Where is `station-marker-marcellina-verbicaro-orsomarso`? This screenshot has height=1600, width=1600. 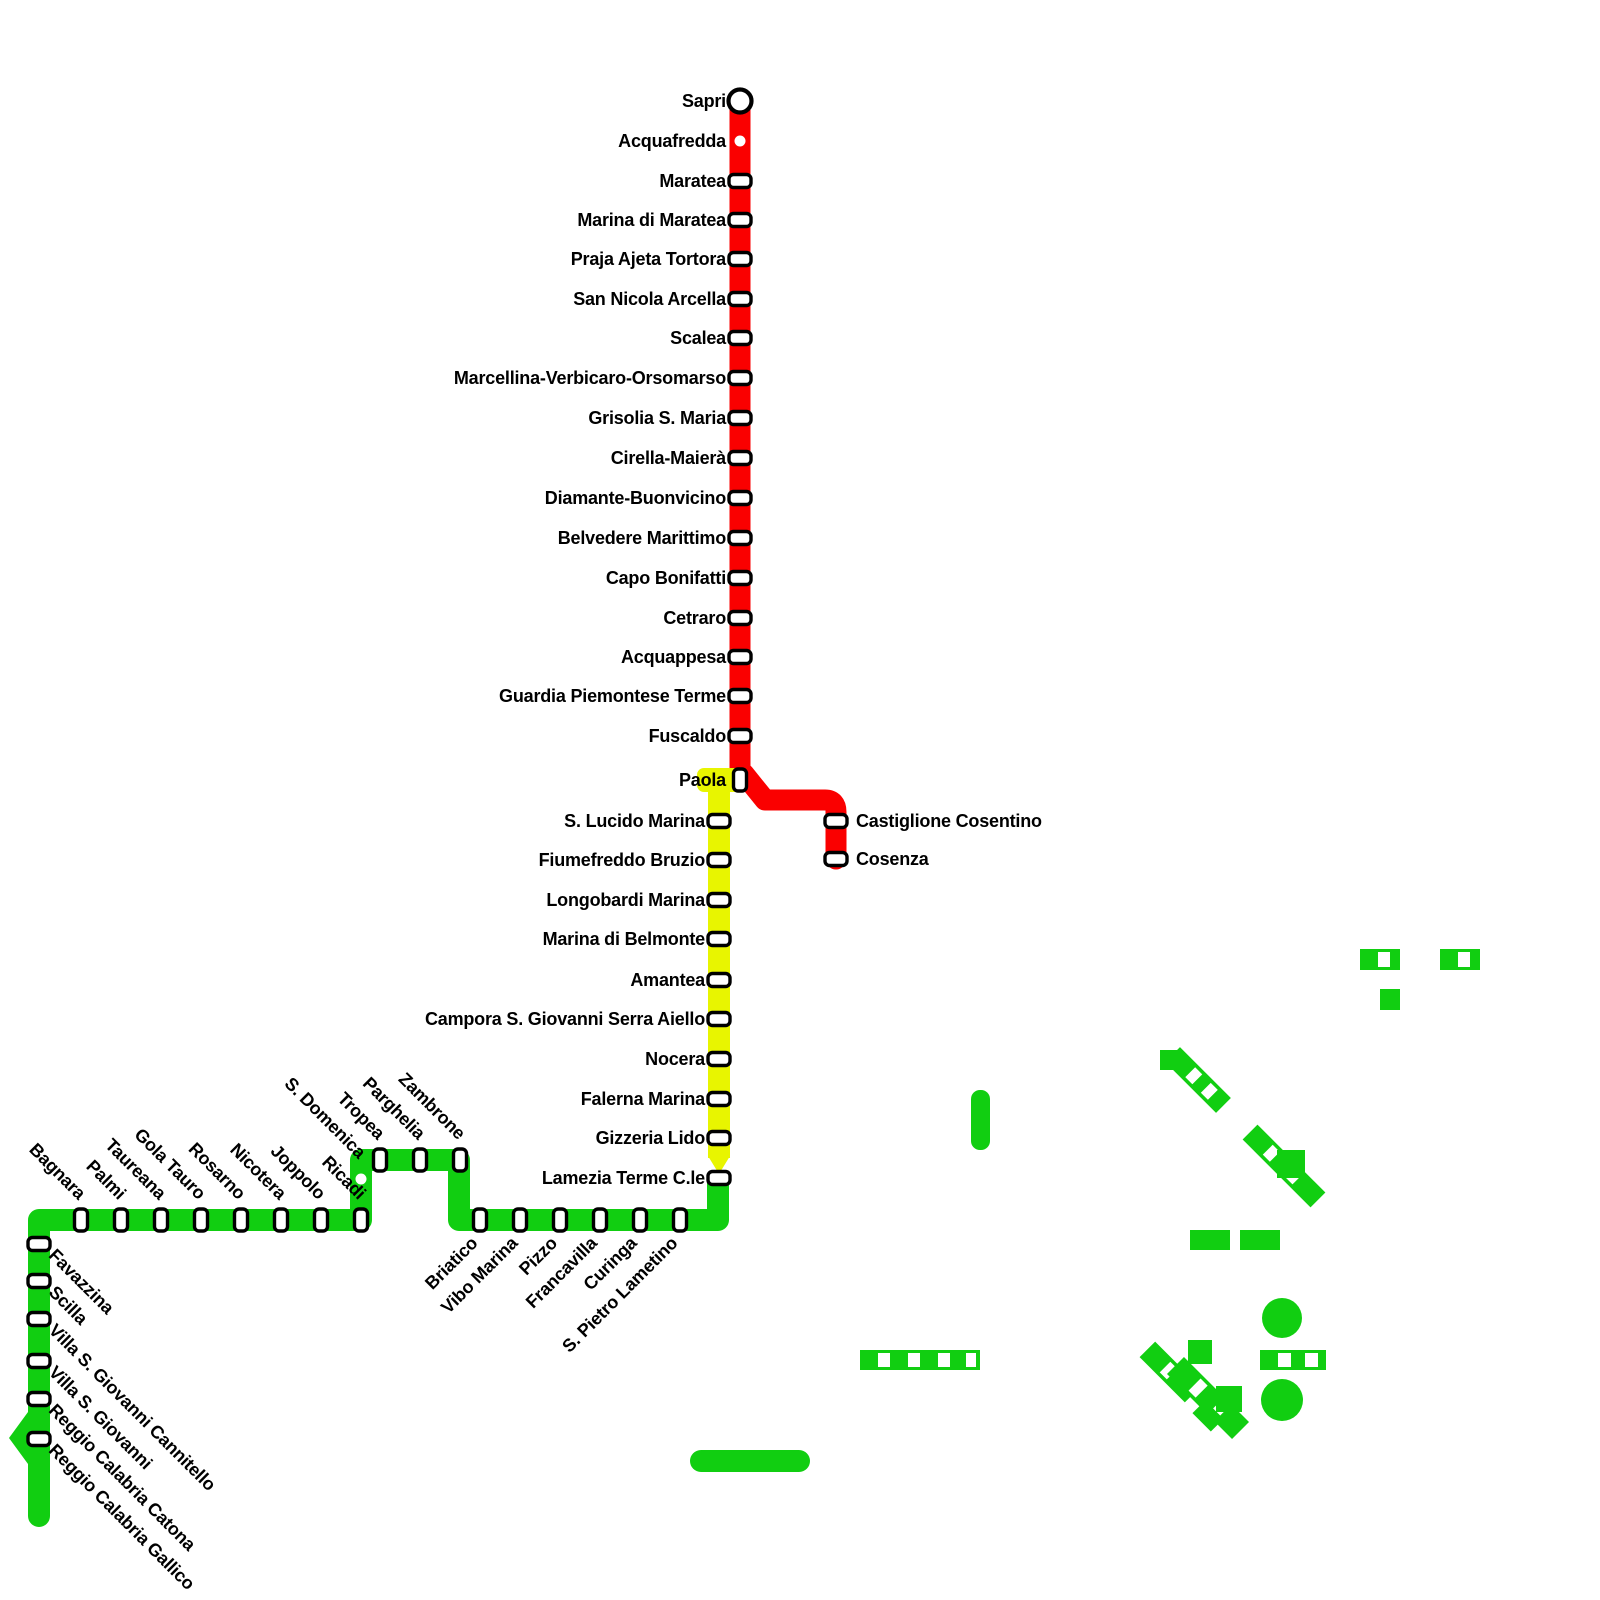 station-marker-marcellina-verbicaro-orsomarso is located at coordinates (740, 378).